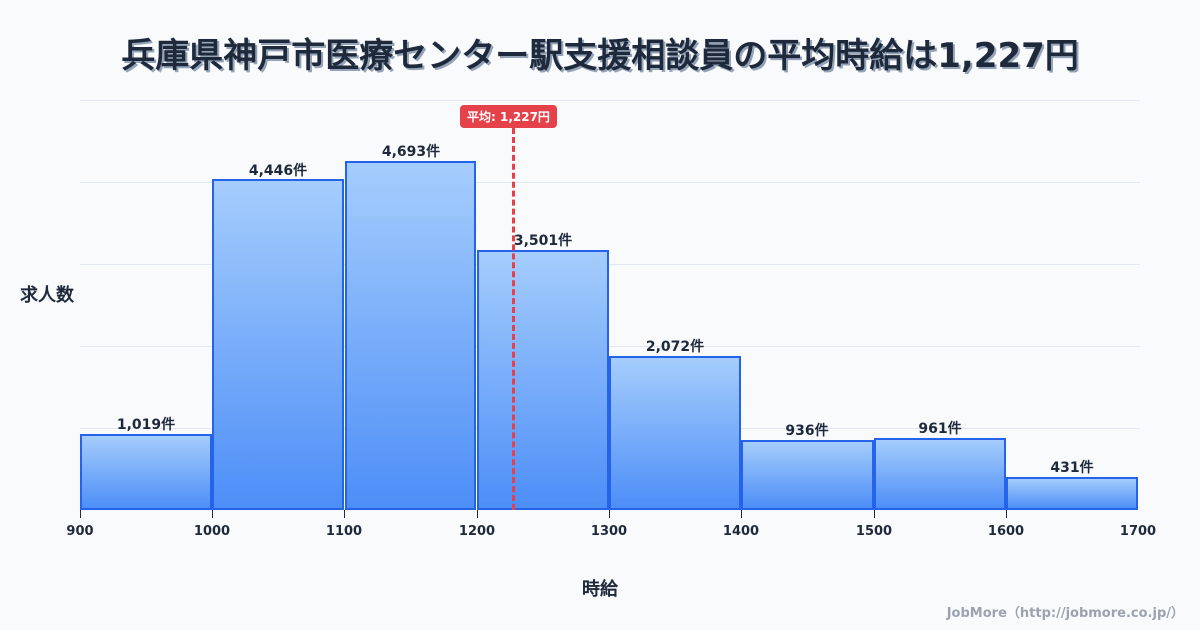 This screenshot has height=630, width=1200. What do you see at coordinates (1006, 531) in the screenshot?
I see `x-tick-label: 1600` at bounding box center [1006, 531].